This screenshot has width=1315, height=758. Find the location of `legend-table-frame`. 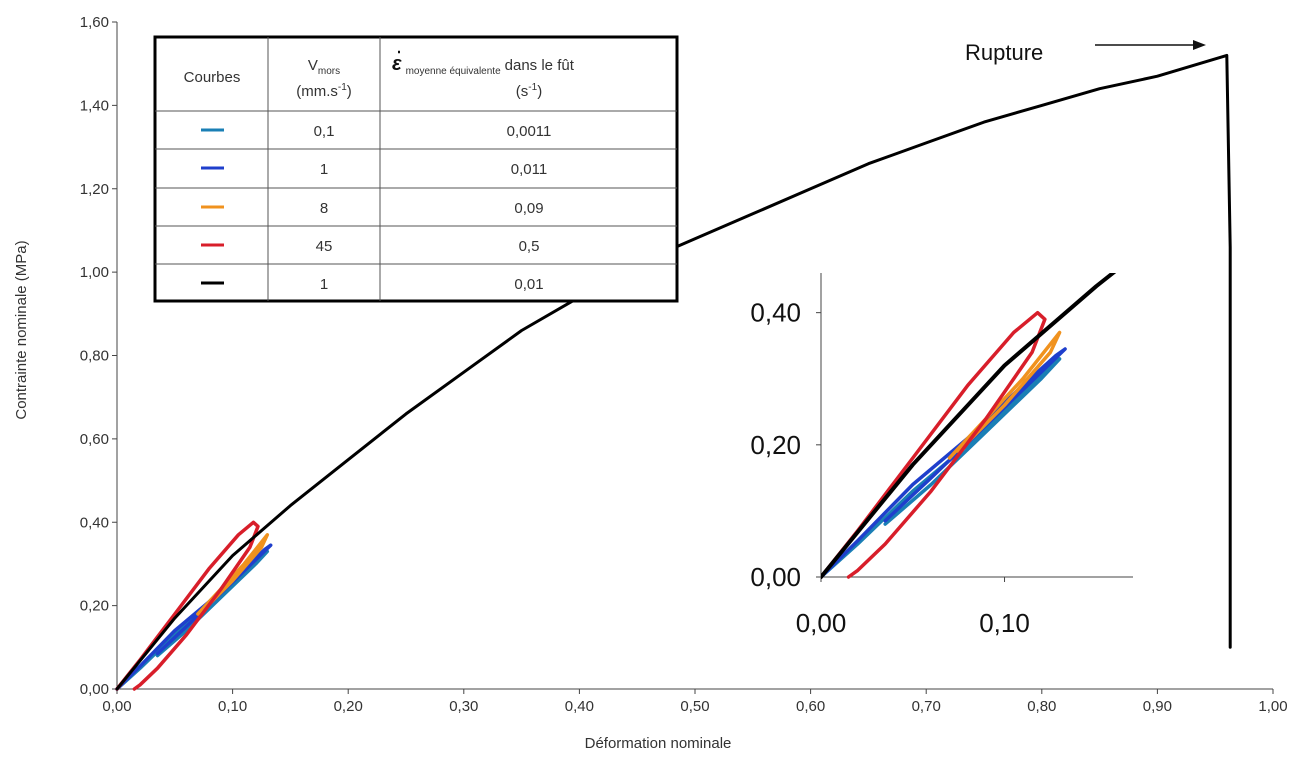

legend-table-frame is located at coordinates (416, 169).